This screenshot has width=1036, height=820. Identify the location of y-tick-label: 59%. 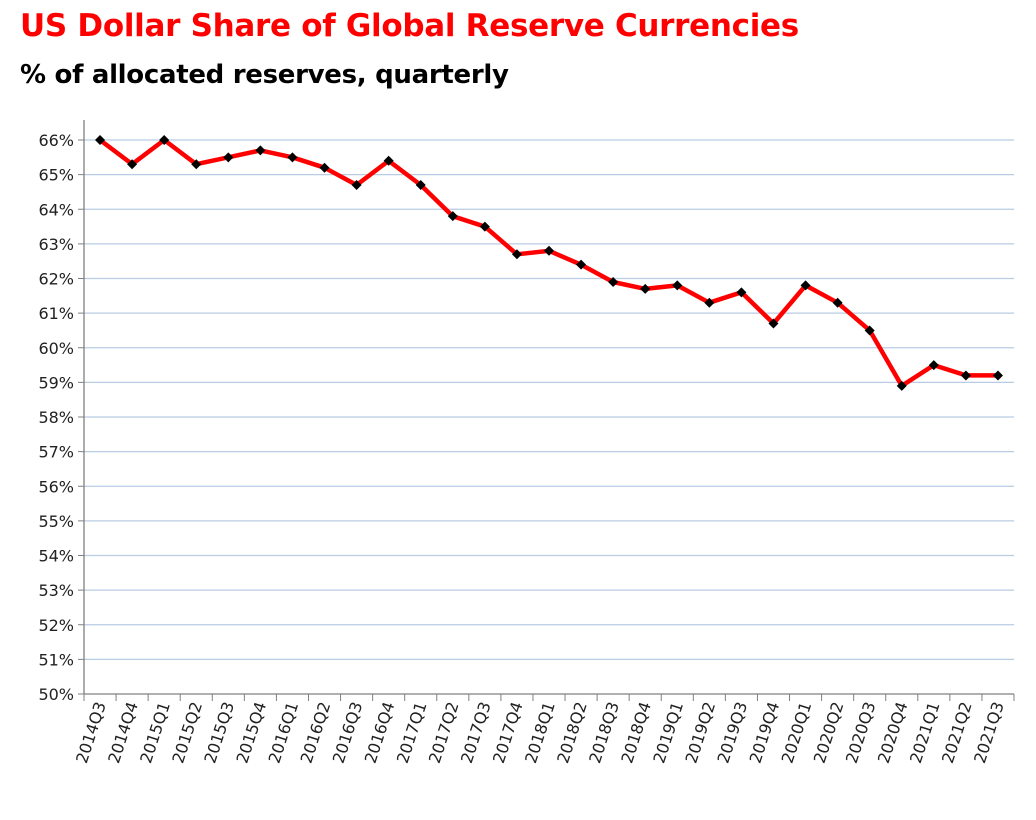
(56, 382).